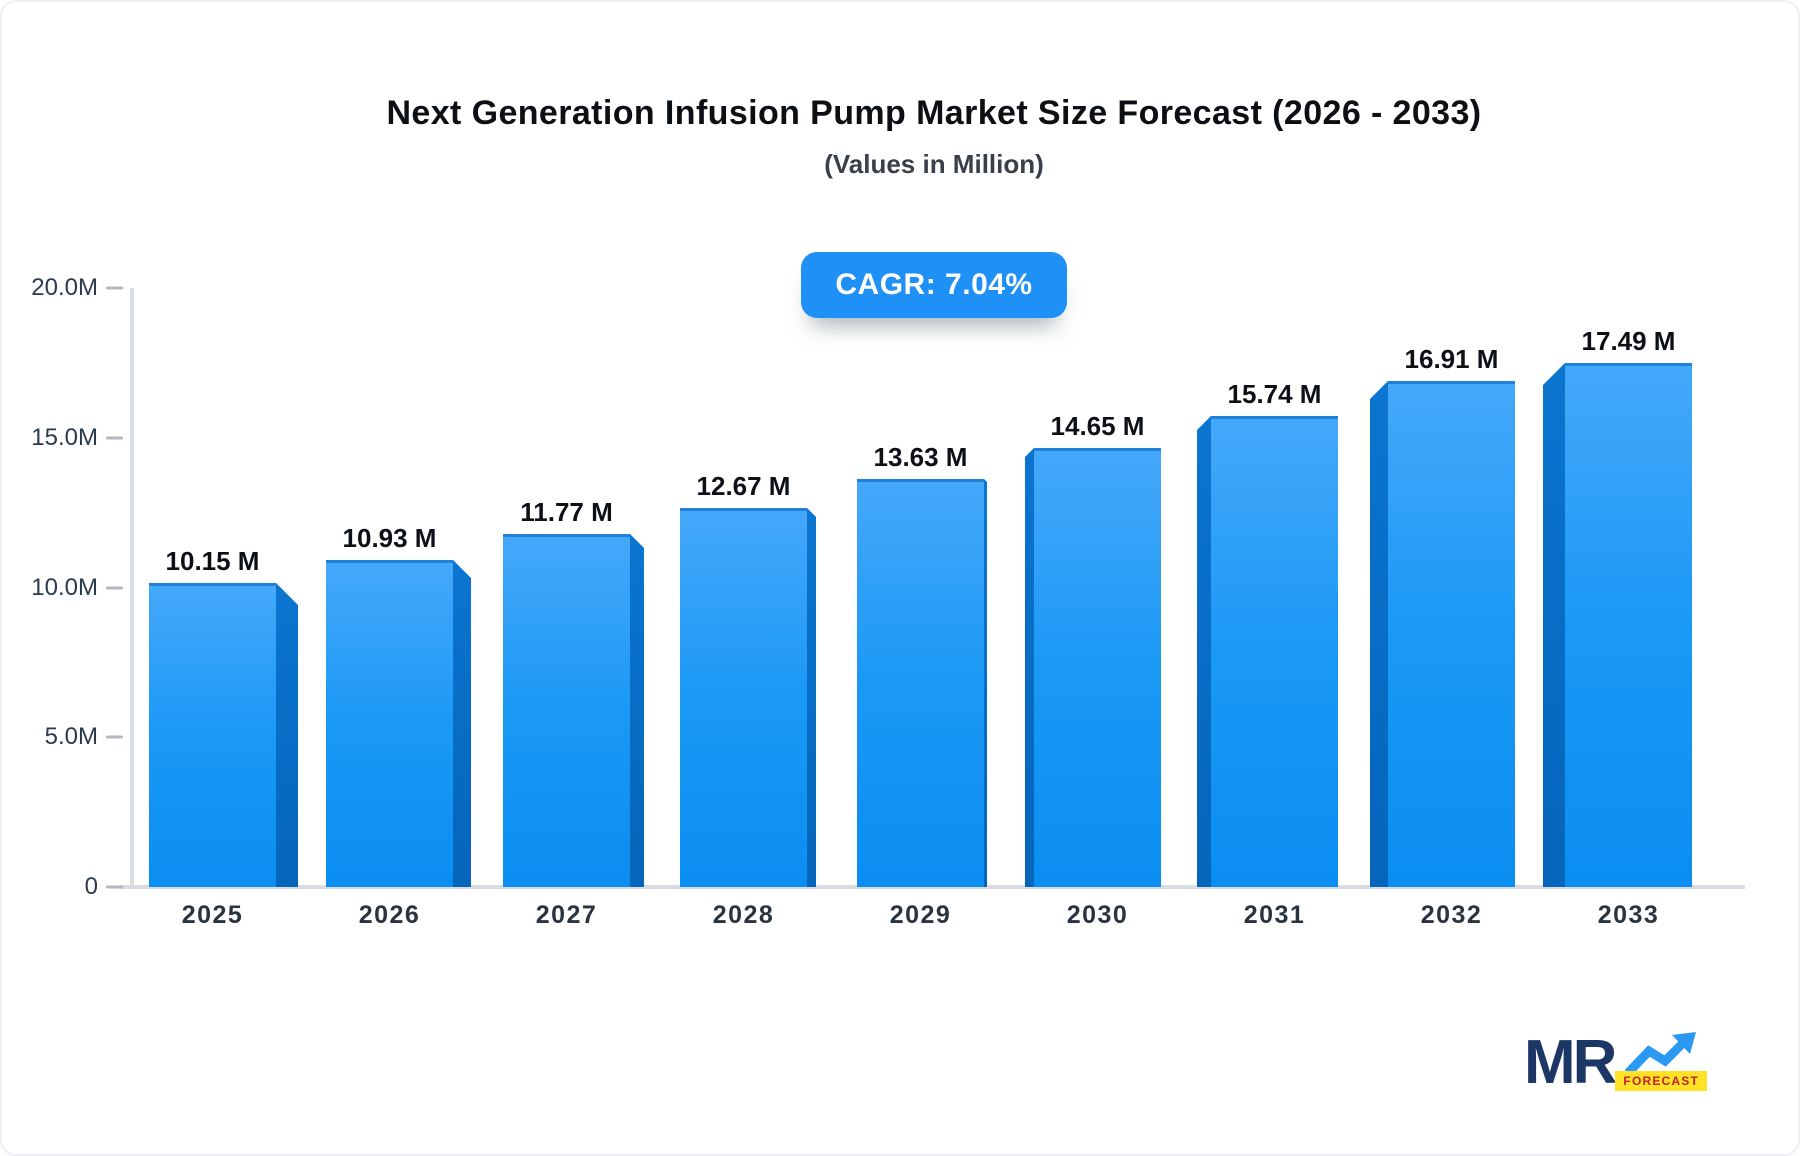 The height and width of the screenshot is (1156, 1800). I want to click on y-tick-label: 0, so click(91, 886).